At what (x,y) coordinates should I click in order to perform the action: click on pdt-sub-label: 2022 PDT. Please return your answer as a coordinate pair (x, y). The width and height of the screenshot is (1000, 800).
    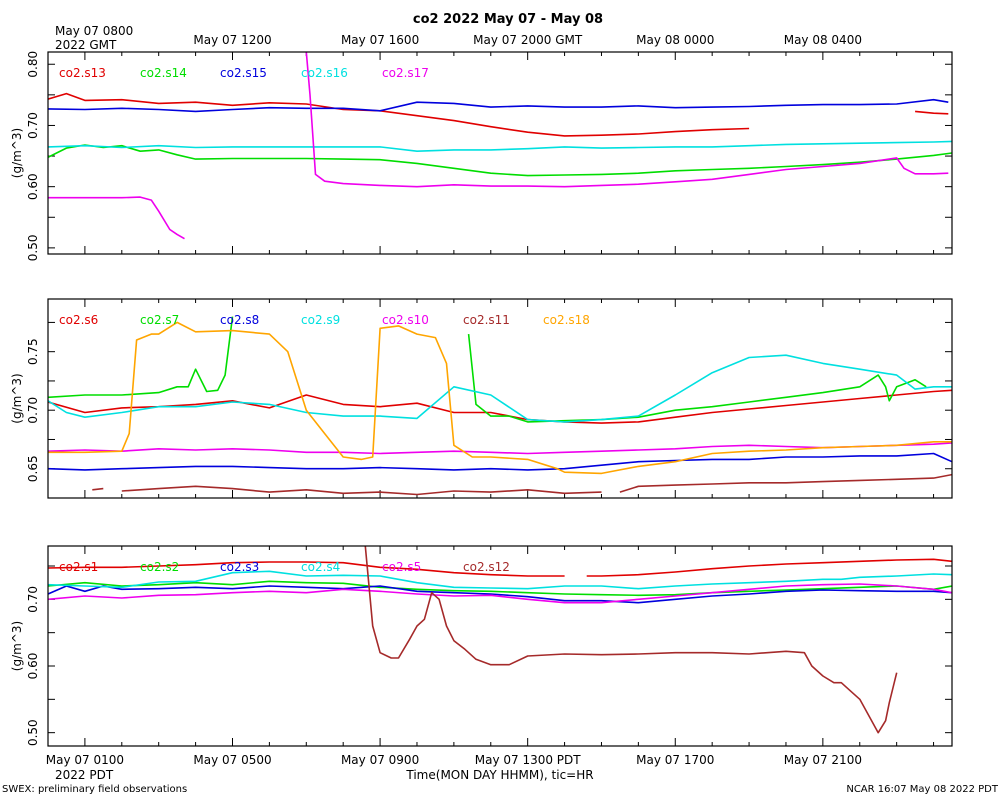
    Looking at the image, I should click on (84, 775).